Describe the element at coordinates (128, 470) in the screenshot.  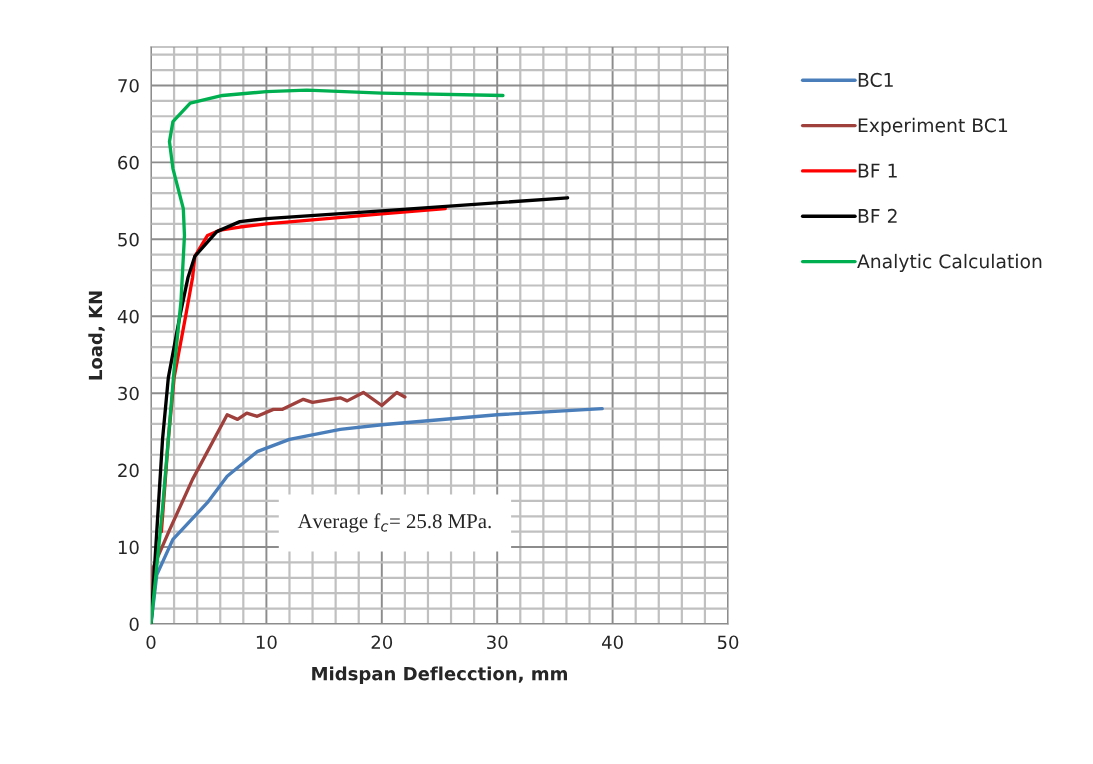
I see `y-tick-label: 20` at that location.